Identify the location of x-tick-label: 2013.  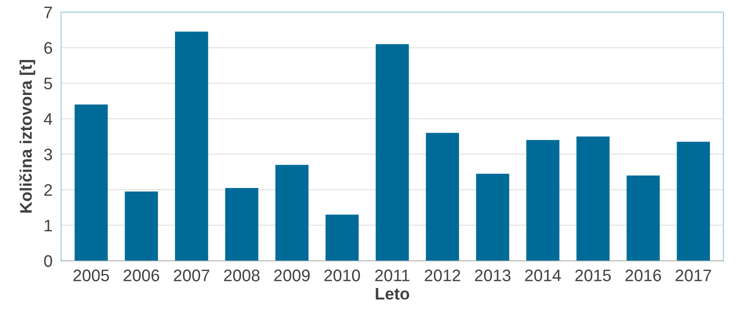
(492, 276).